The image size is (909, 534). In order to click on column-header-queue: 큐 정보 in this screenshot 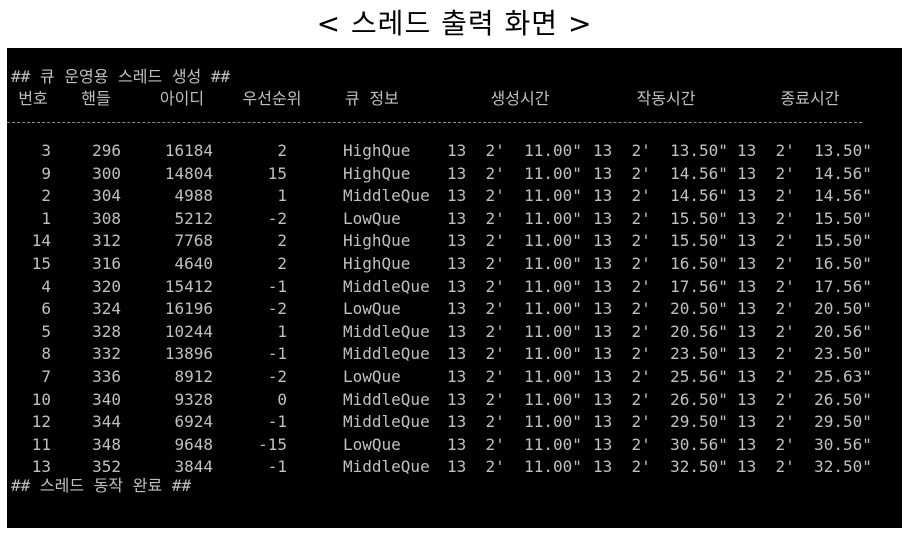, I will do `click(372, 98)`.